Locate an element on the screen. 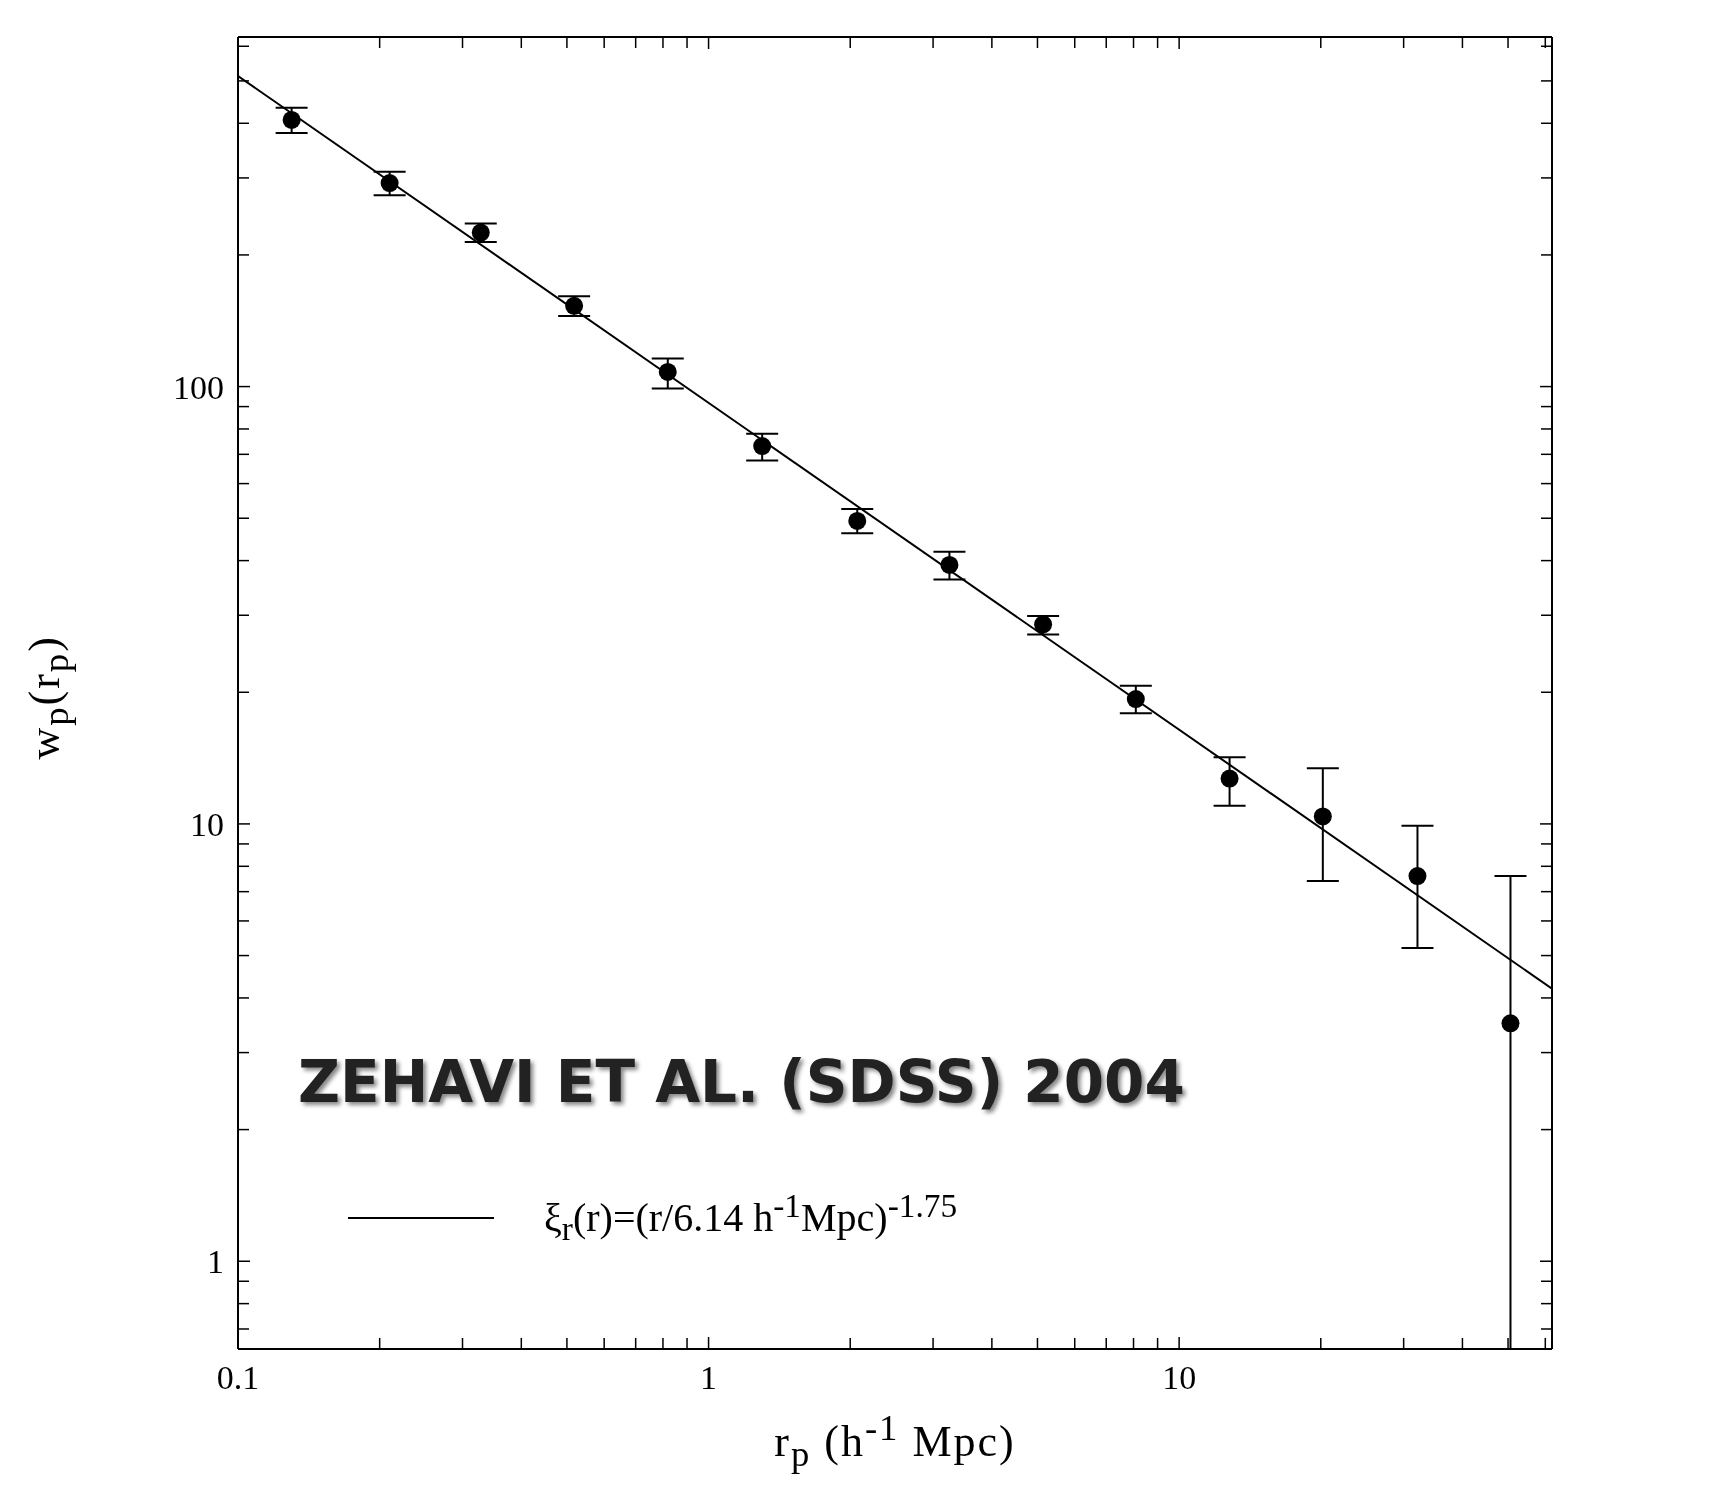  y-tick-label: 10 is located at coordinates (207, 824).